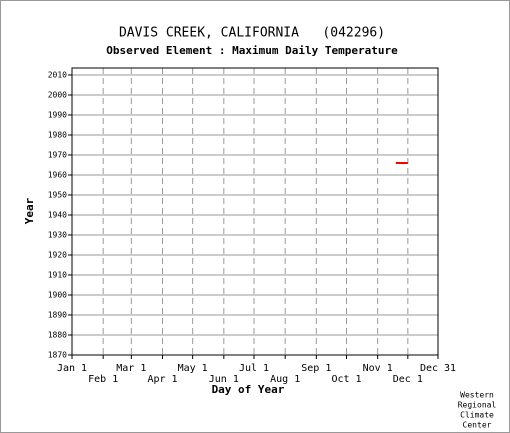 Image resolution: width=510 pixels, height=433 pixels. What do you see at coordinates (57, 255) in the screenshot?
I see `y-tick-label: 1920` at bounding box center [57, 255].